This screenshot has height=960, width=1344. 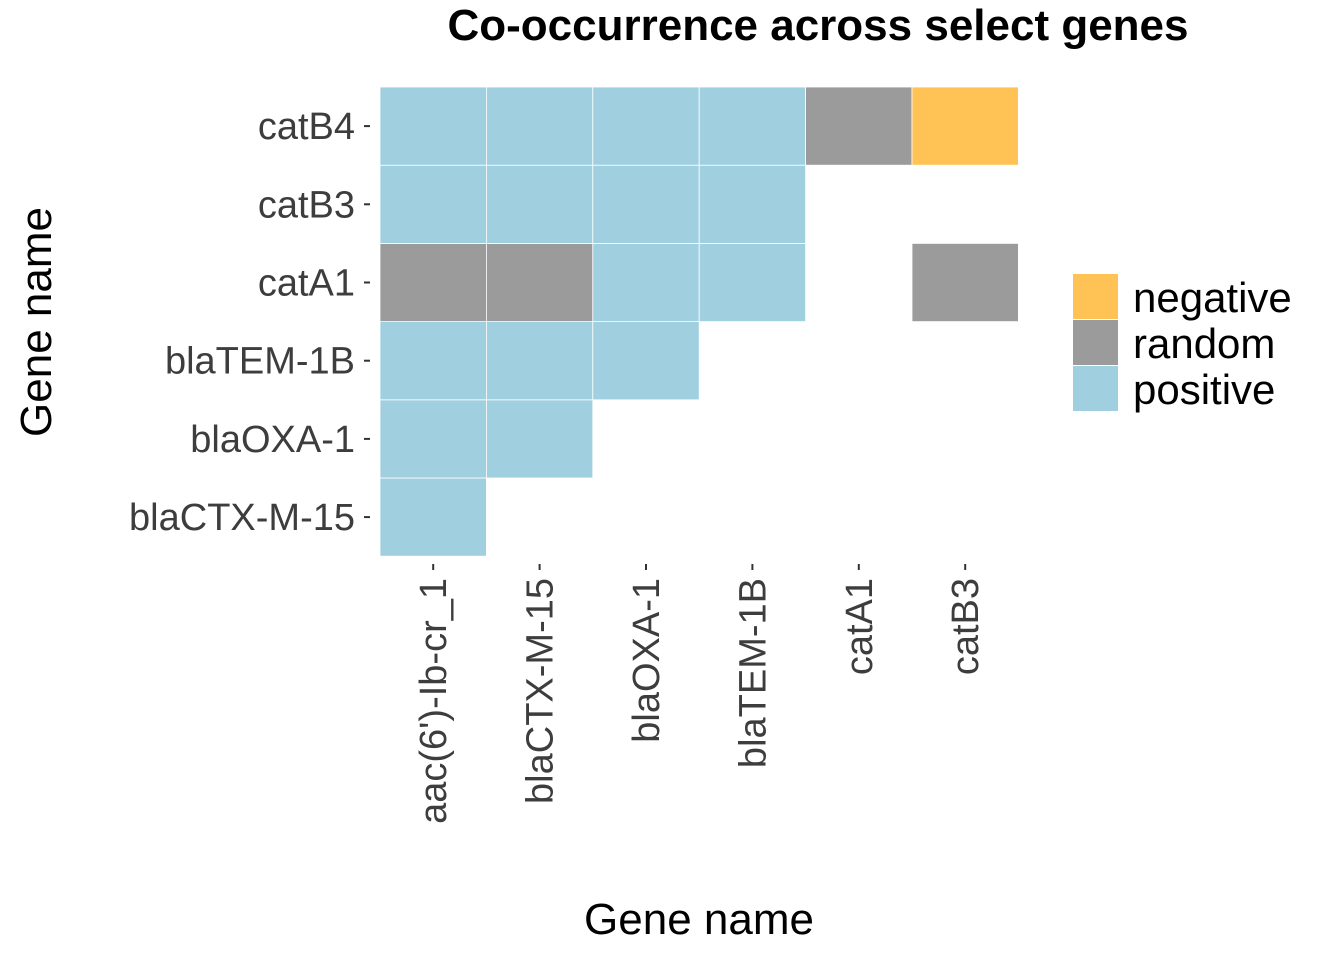 I want to click on heatmap-cell-aac-6-ib-cr-1-cata1, so click(x=433, y=282).